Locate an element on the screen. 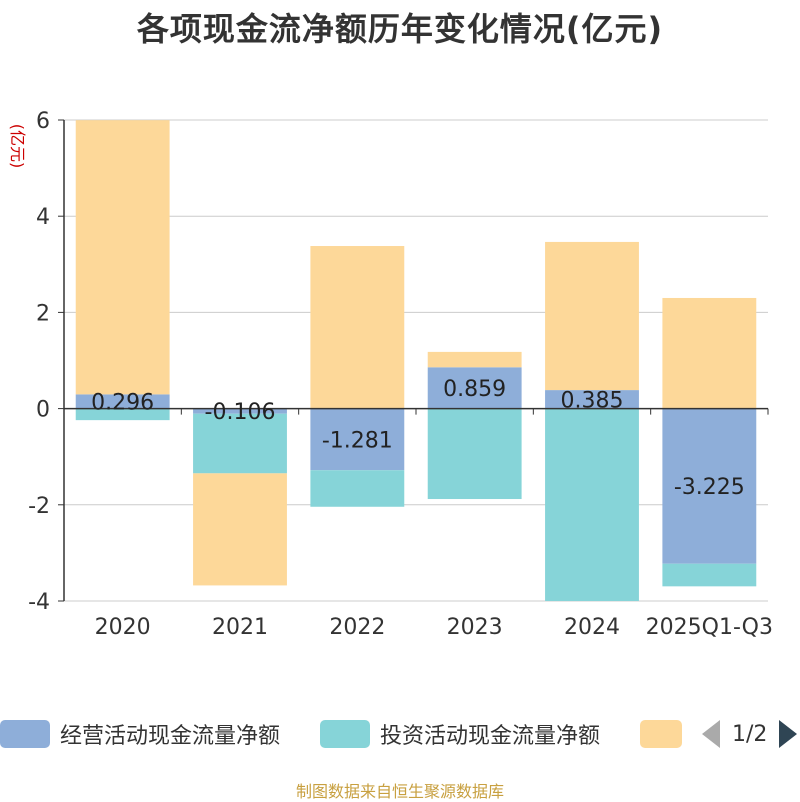  data-label: 0.296 is located at coordinates (122, 402).